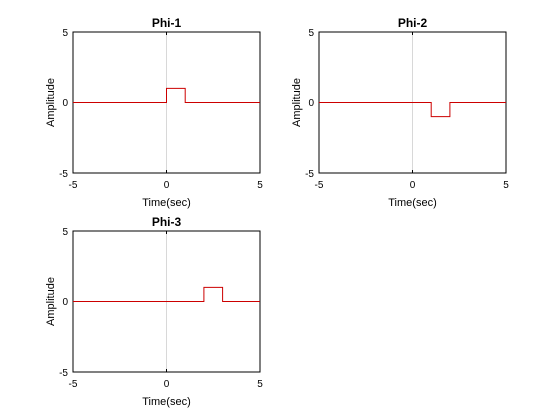 The width and height of the screenshot is (560, 420). I want to click on chart-title: Phi-2, so click(413, 23).